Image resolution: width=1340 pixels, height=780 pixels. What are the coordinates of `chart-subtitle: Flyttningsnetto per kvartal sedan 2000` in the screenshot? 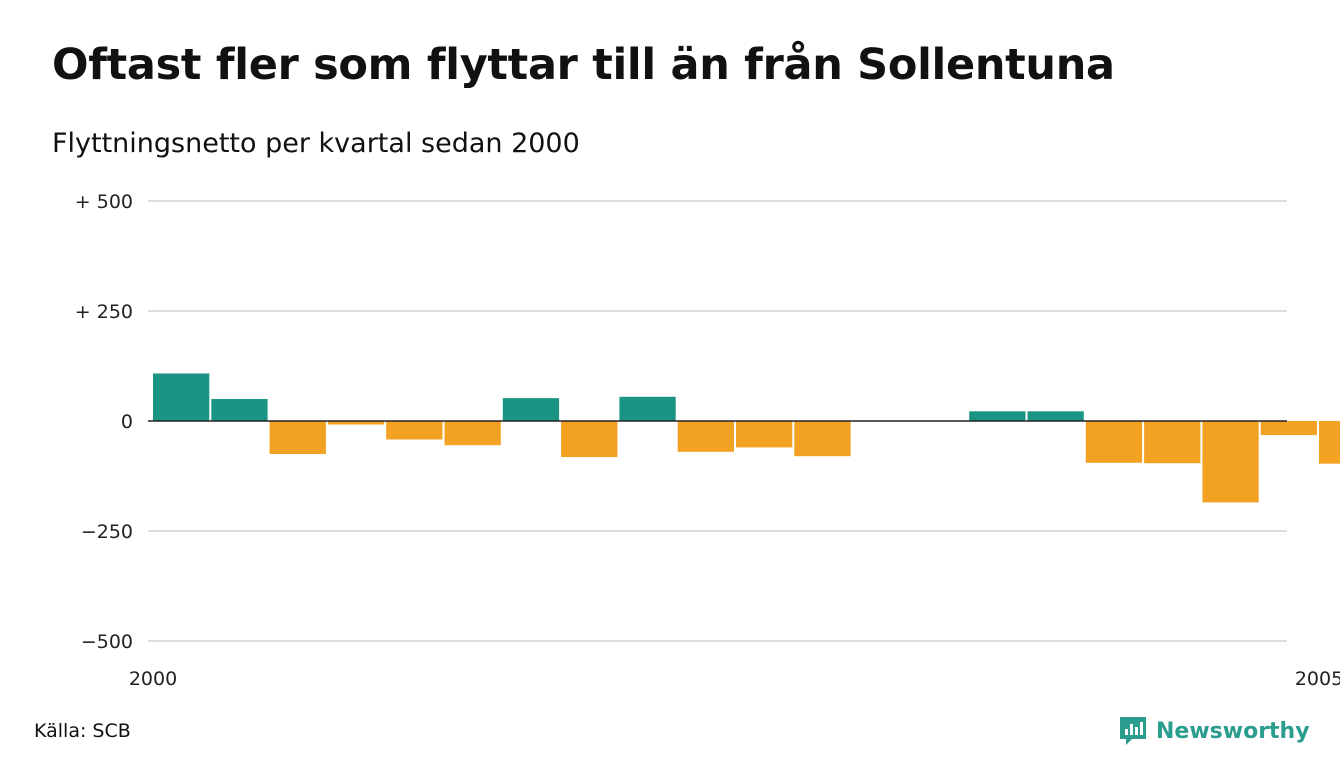 It's located at (316, 143).